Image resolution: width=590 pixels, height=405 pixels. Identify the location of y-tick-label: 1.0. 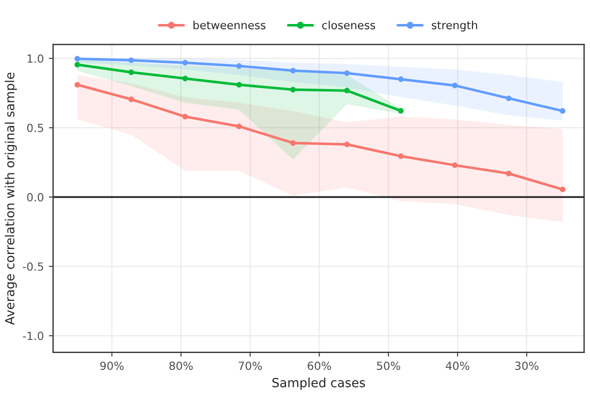
(36, 58).